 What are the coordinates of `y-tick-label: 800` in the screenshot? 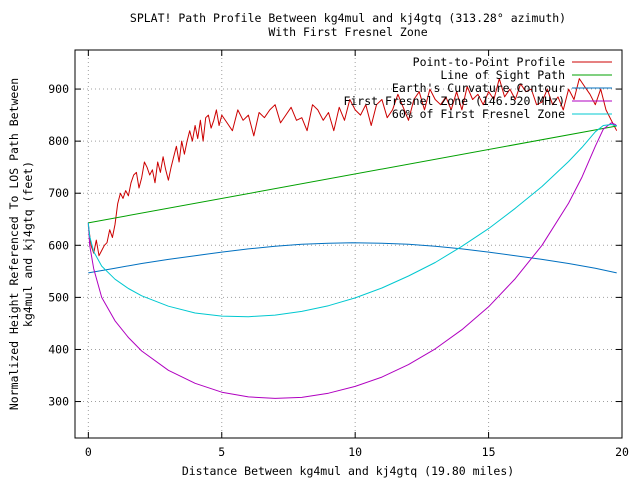 It's located at (58, 141).